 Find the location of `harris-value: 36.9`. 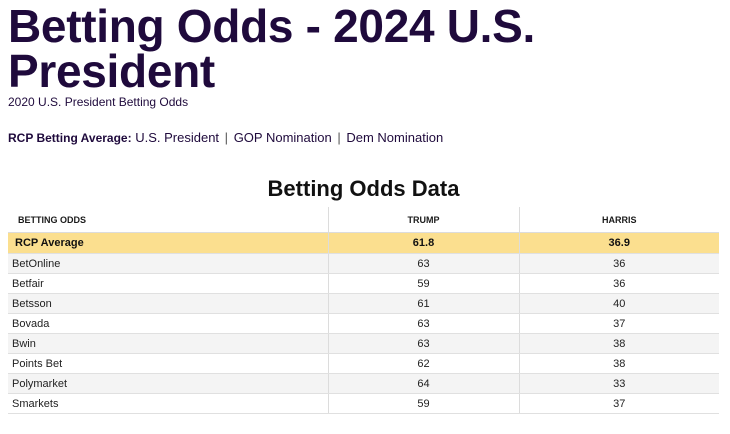

harris-value: 36.9 is located at coordinates (618, 243).